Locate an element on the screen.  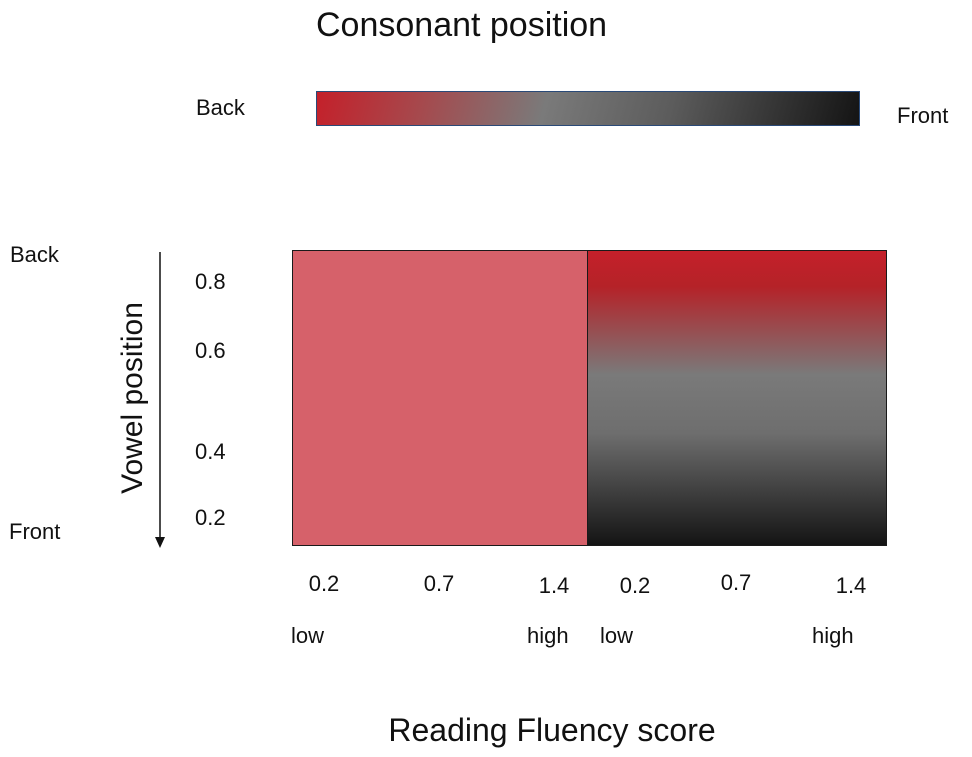
y-tick-label: 0.6 is located at coordinates (210, 350).